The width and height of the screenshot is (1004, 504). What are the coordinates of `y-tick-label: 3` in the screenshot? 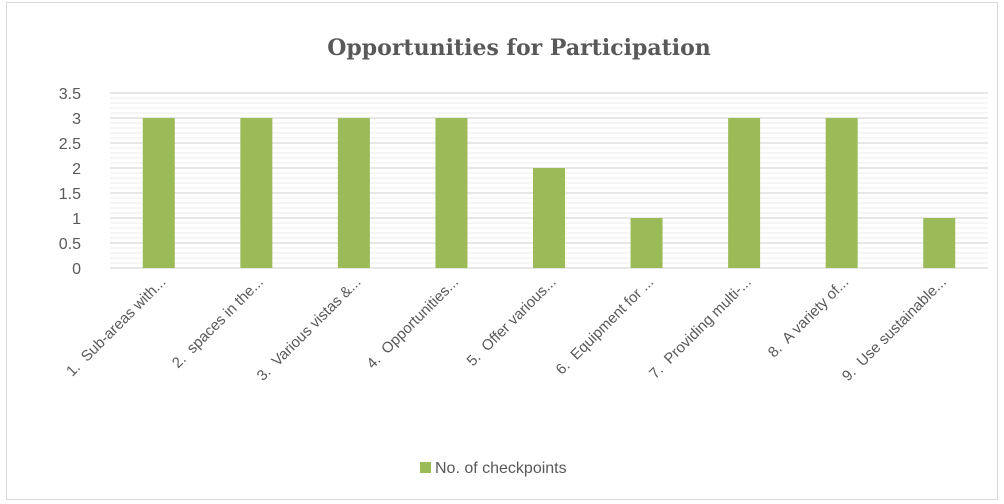 It's located at (76, 119).